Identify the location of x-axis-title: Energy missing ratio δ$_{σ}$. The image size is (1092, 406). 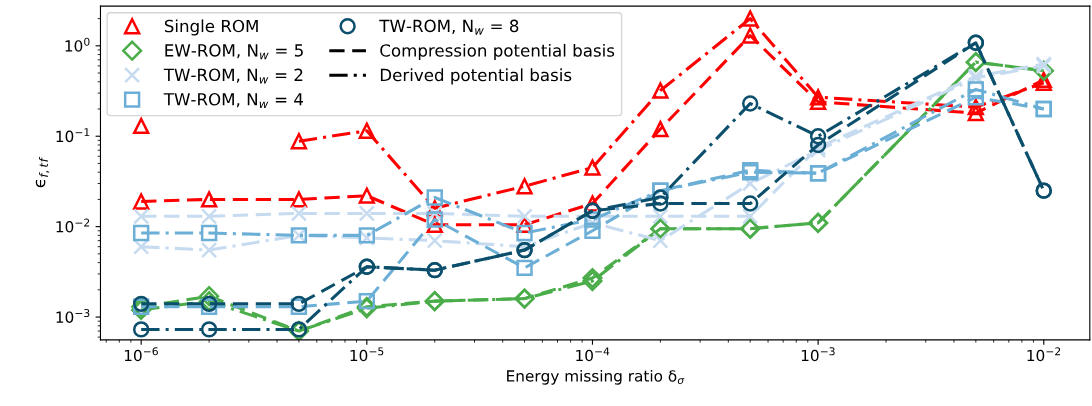
(596, 377).